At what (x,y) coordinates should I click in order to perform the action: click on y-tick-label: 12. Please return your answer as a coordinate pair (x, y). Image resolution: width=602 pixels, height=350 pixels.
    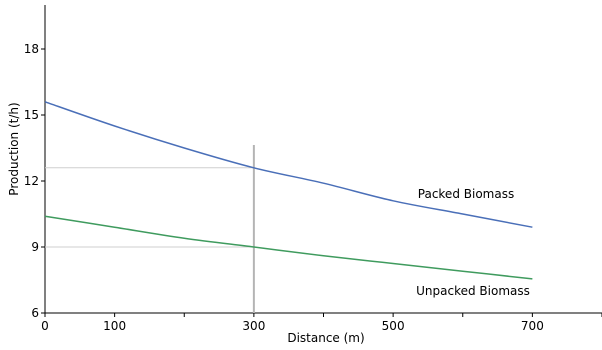
    Looking at the image, I should click on (31, 181).